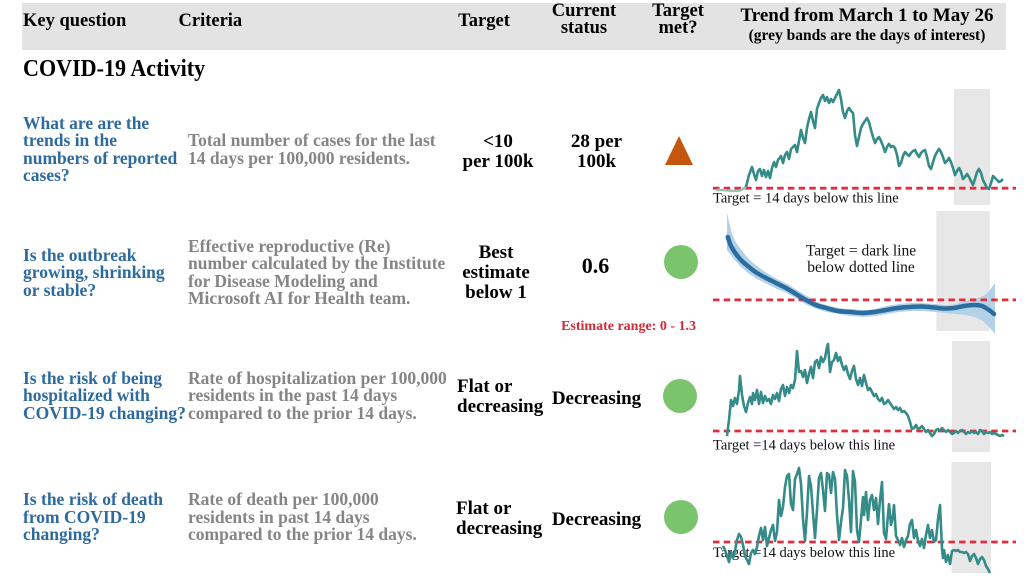  What do you see at coordinates (806, 199) in the screenshot?
I see `svg-text:Target = 14 days below this li: Target = 14 days below this line` at bounding box center [806, 199].